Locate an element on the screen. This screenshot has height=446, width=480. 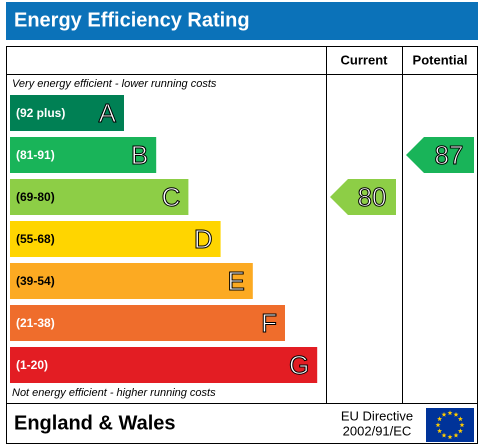
rating-value: 87 is located at coordinates (449, 155).